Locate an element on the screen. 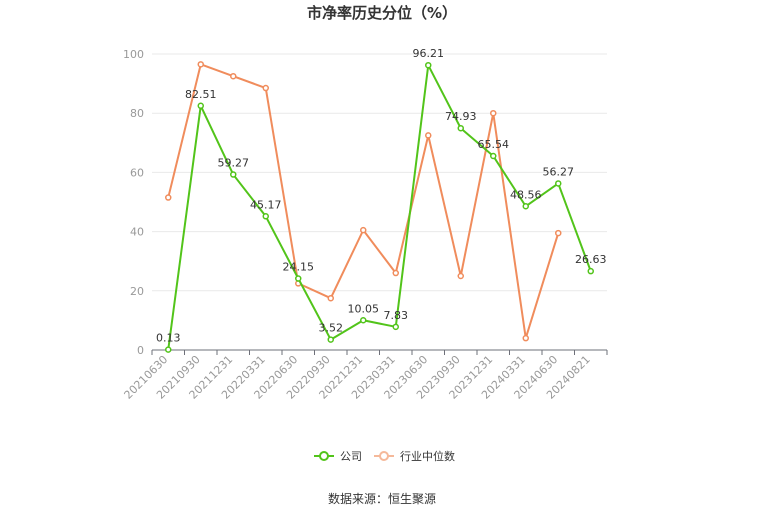 The image size is (765, 517). legend-label: 公司 is located at coordinates (351, 456).